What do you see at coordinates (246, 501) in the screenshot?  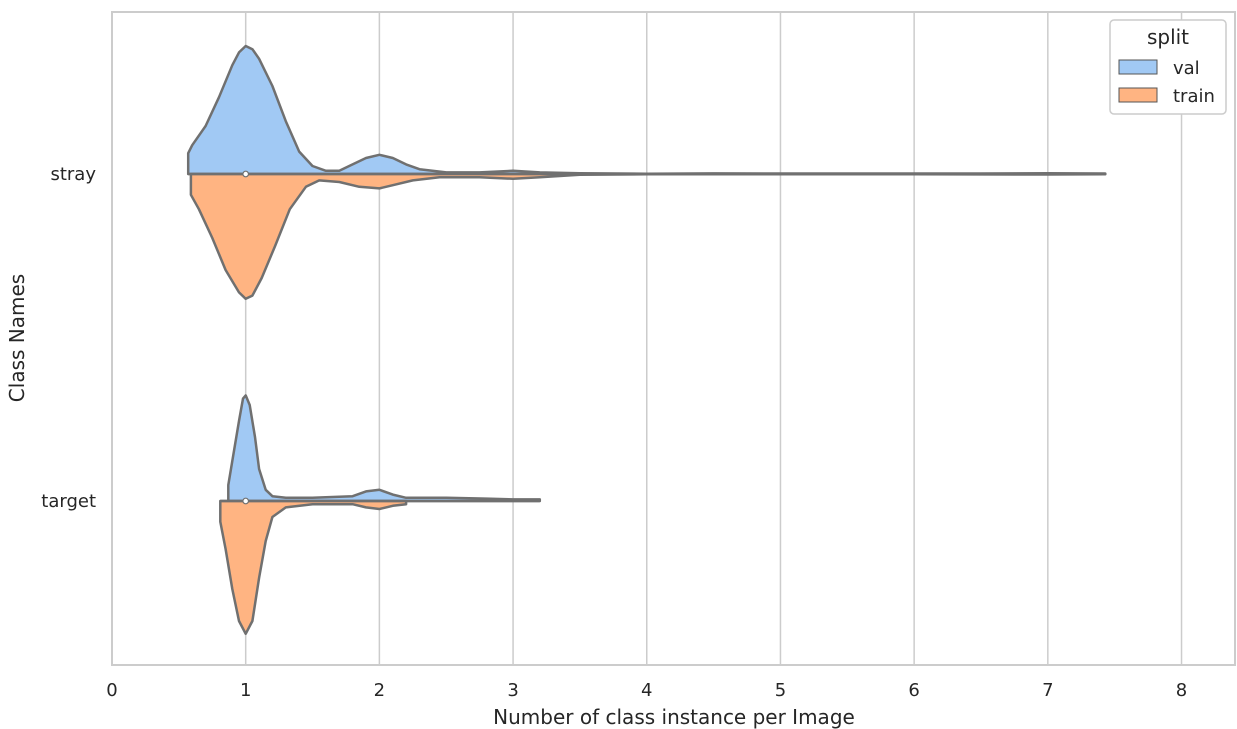 I see `median-marker-target` at bounding box center [246, 501].